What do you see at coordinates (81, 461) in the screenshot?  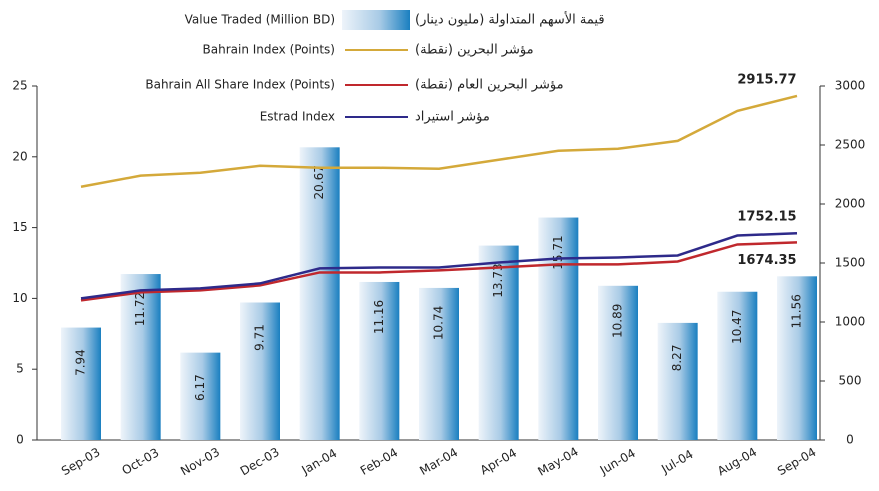 I see `x-tick-label: Sep-03` at bounding box center [81, 461].